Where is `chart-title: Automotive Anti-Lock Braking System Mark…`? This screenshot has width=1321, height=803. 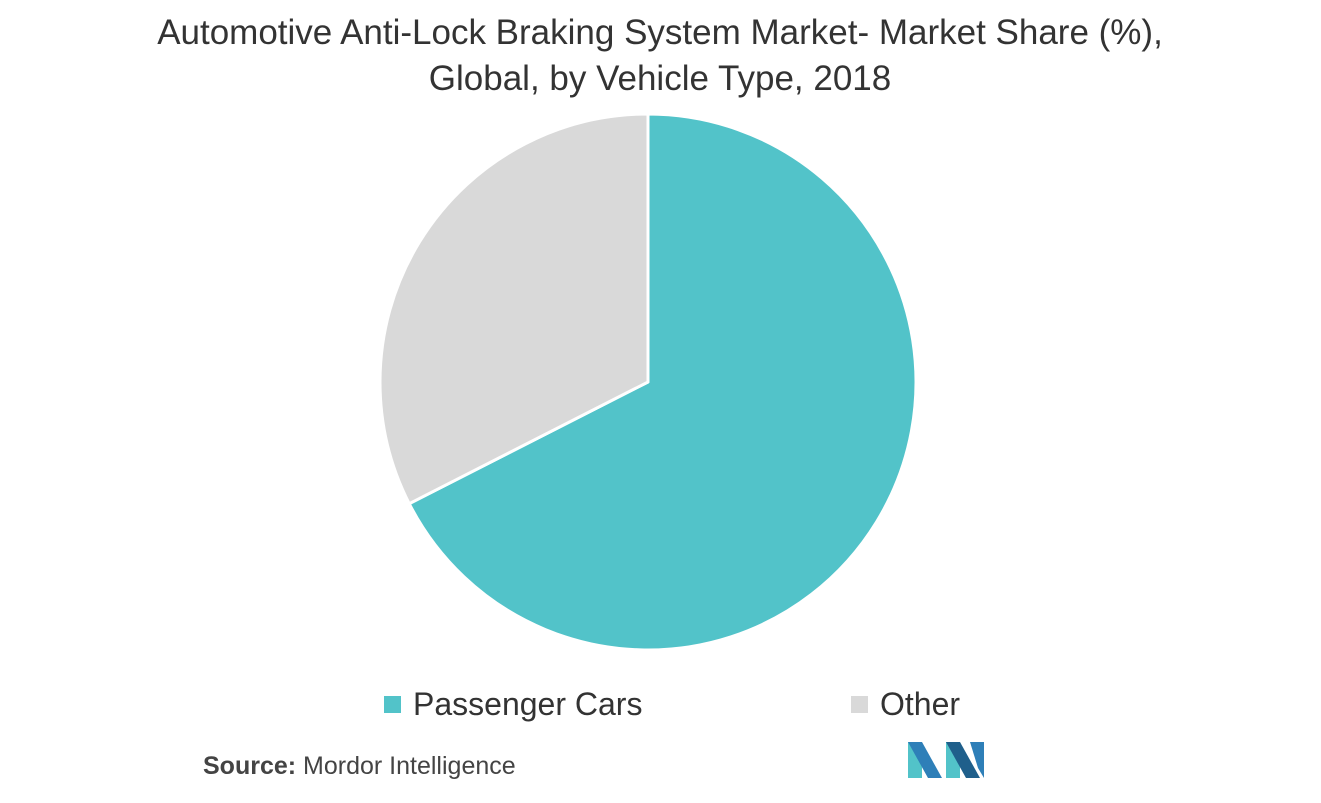
chart-title: Automotive Anti-Lock Braking System Mark… is located at coordinates (660, 55).